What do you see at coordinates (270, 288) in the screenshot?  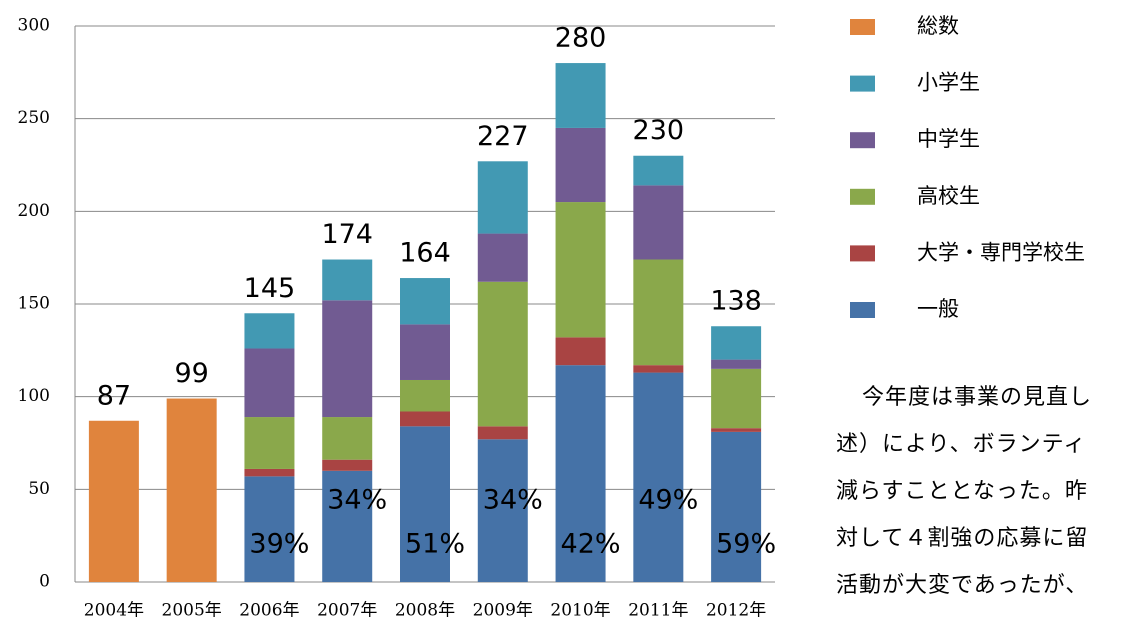 I see `total-label: 145` at bounding box center [270, 288].